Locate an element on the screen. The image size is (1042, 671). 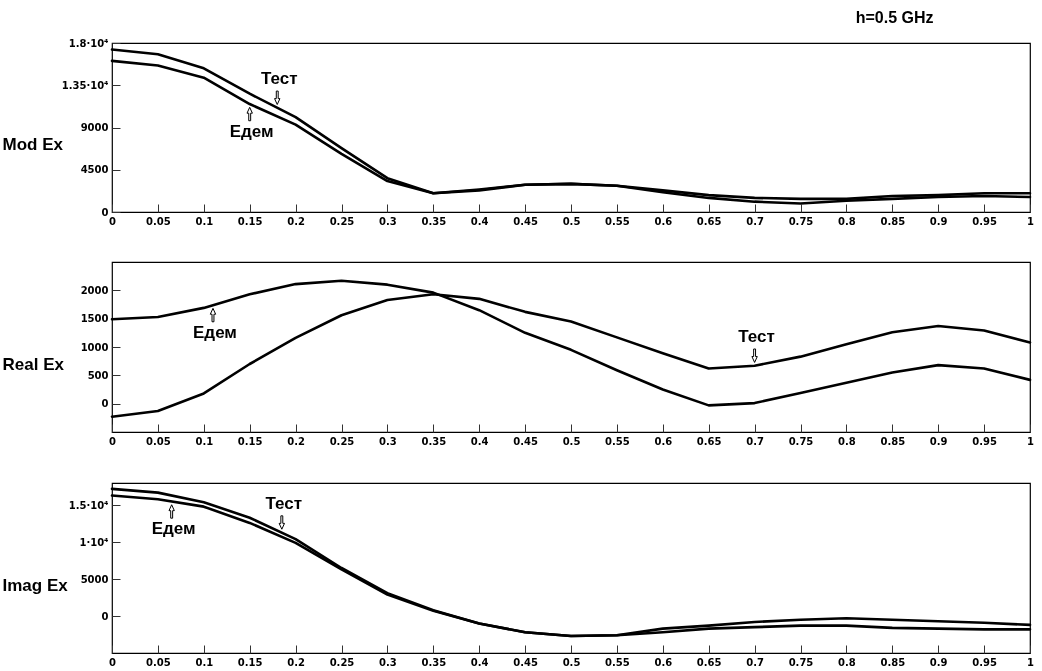
y-axis-title: Real Ex is located at coordinates (33, 364).